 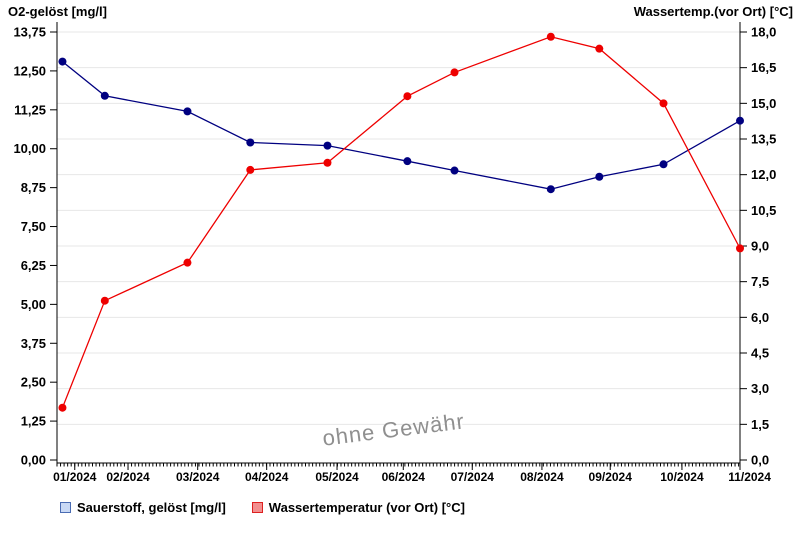 What do you see at coordinates (33, 265) in the screenshot?
I see `svg-text: 6,25` at bounding box center [33, 265].